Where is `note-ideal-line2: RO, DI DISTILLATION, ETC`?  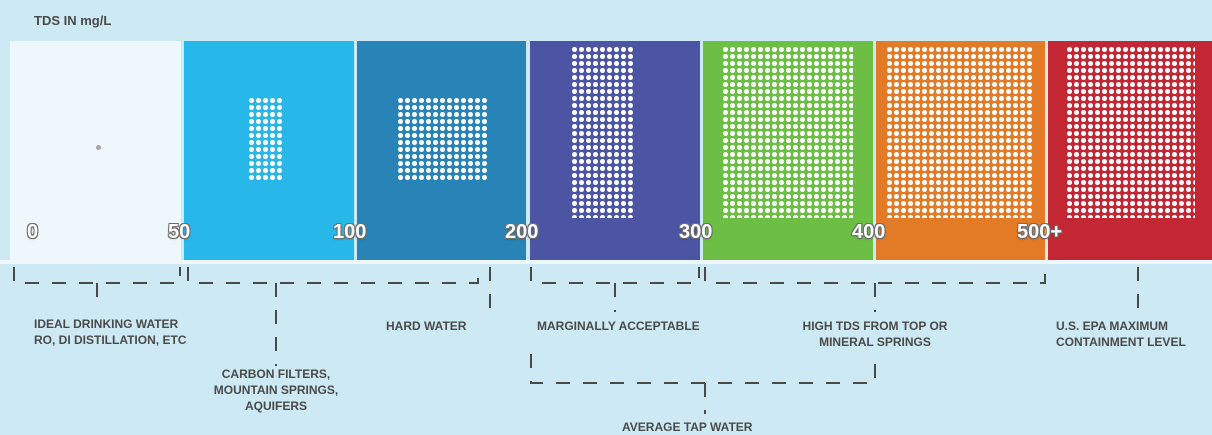 note-ideal-line2: RO, DI DISTILLATION, ETC is located at coordinates (110, 340).